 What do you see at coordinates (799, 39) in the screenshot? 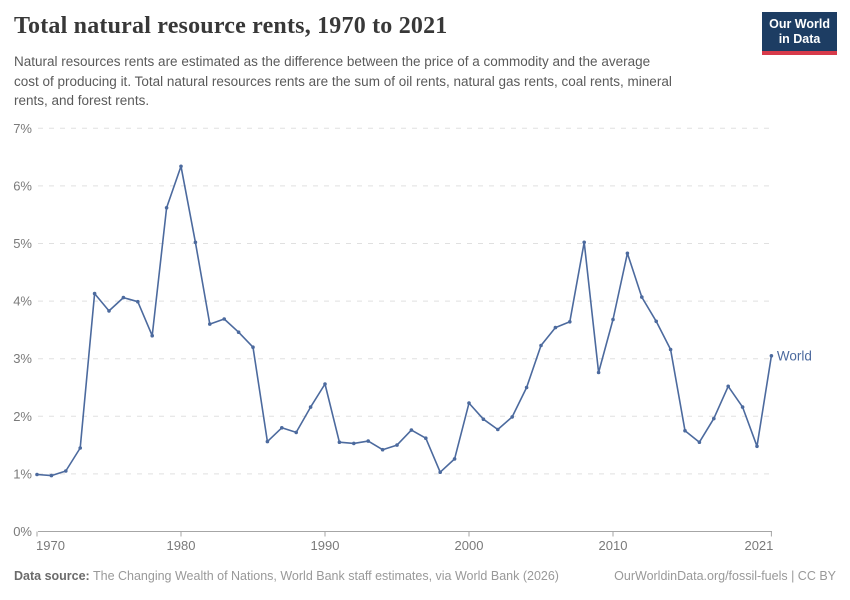
I see `owid-logo-line2: in Data` at bounding box center [799, 39].